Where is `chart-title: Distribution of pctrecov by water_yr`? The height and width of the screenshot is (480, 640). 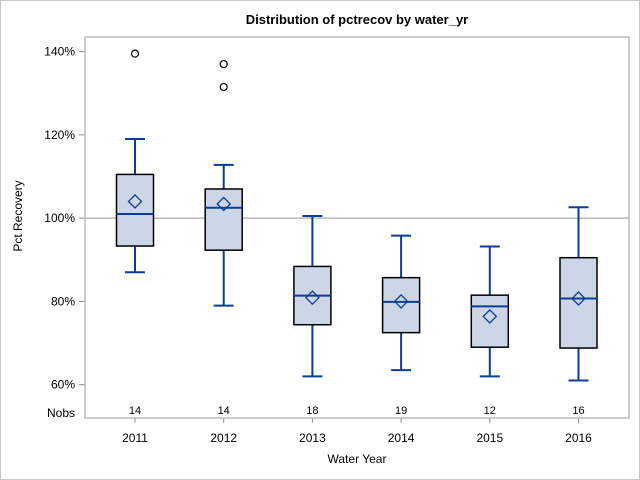 chart-title: Distribution of pctrecov by water_yr is located at coordinates (357, 19).